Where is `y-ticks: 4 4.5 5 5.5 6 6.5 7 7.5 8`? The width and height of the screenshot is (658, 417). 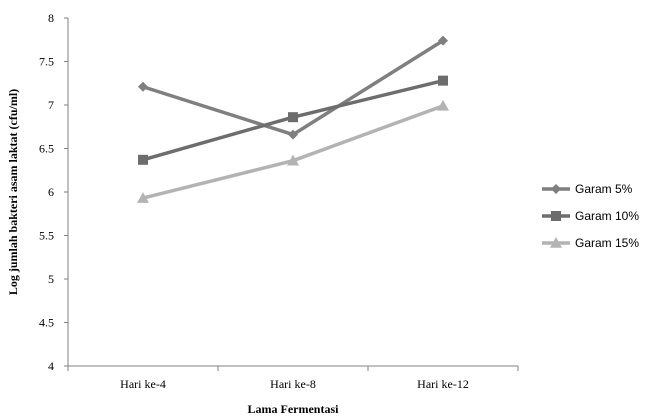
y-ticks: 4 4.5 5 5.5 6 6.5 7 7.5 8 is located at coordinates (53, 192).